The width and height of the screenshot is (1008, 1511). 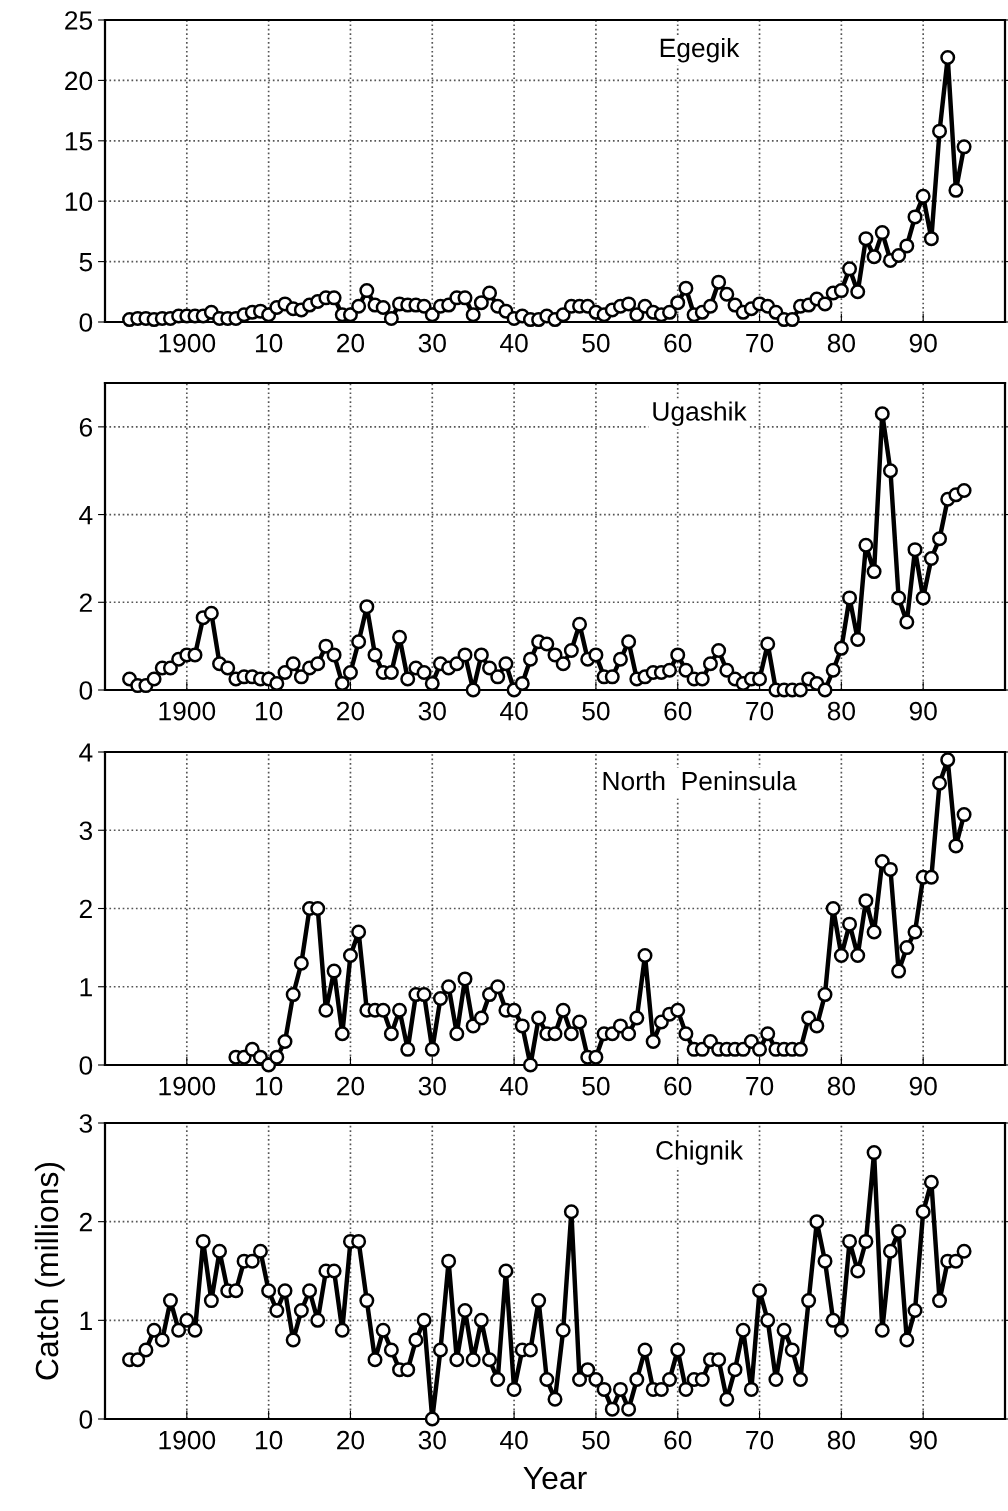 What do you see at coordinates (86, 262) in the screenshot?
I see `y-tick-label: 5` at bounding box center [86, 262].